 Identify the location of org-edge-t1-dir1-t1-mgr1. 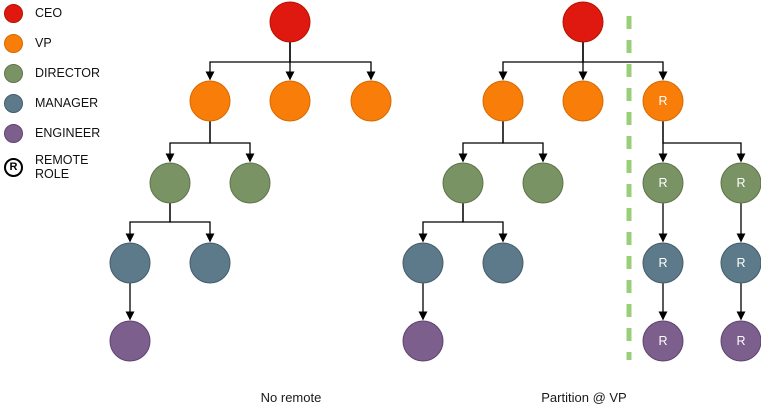
(148, 223).